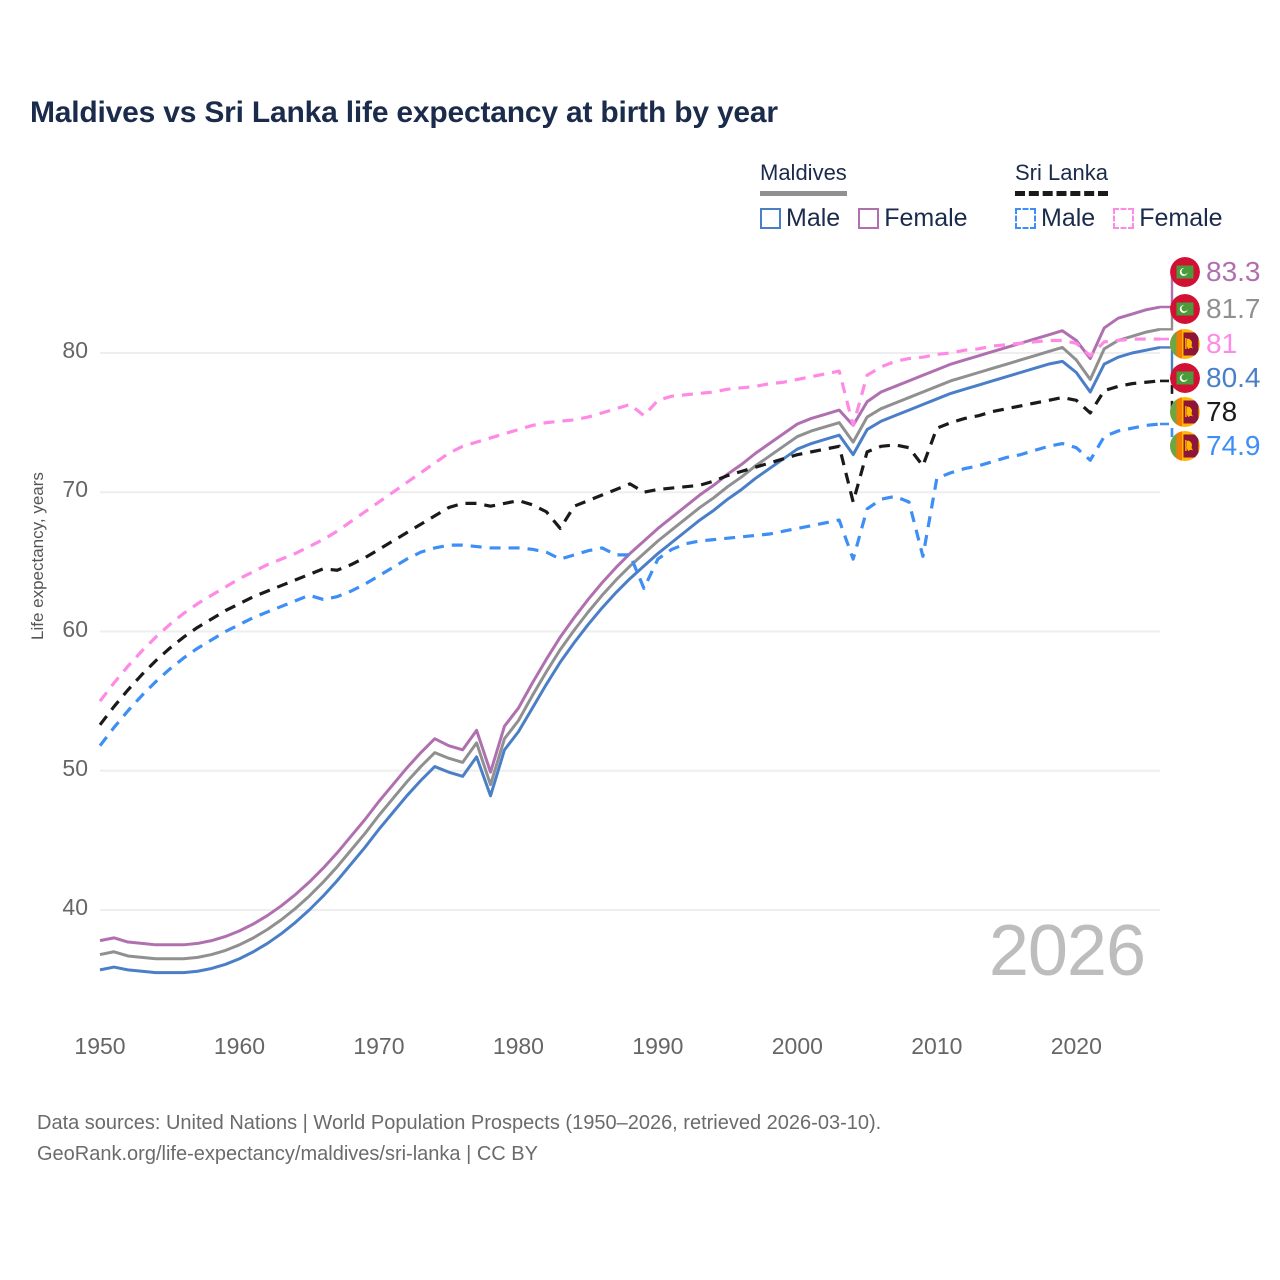  I want to click on legend-swatch-maldives-female, so click(869, 218).